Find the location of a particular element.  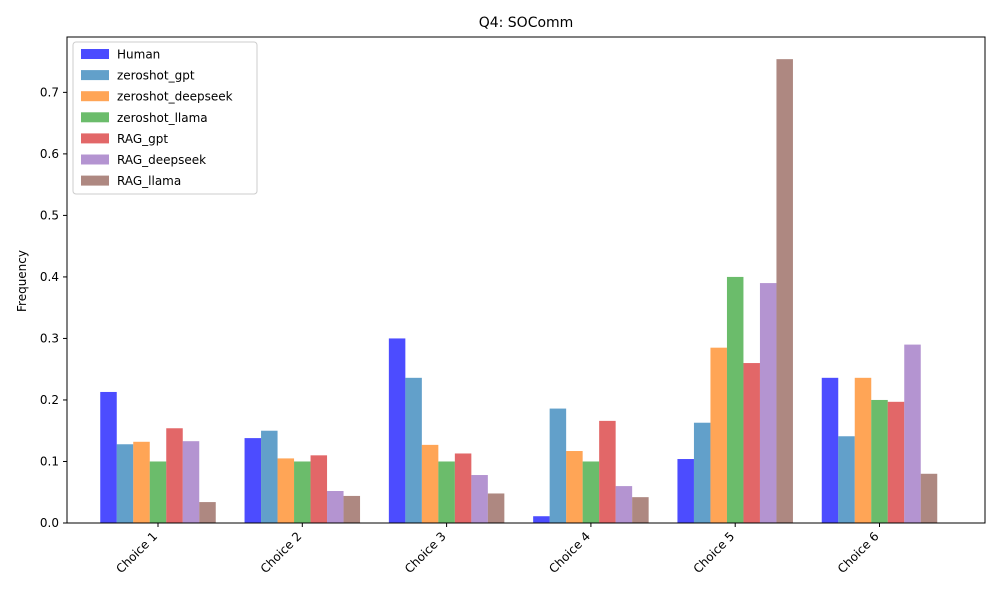

y-axis-ticks: 0.0 0.1 0.2 0.3 0.4 0.5 0.6 0.7 is located at coordinates (53, 307).